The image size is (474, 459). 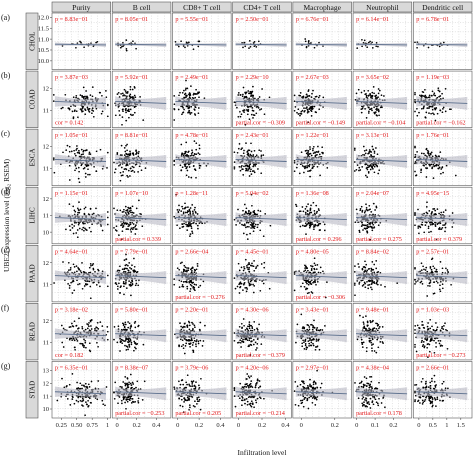 I want to click on confidence-band, so click(x=141, y=277).